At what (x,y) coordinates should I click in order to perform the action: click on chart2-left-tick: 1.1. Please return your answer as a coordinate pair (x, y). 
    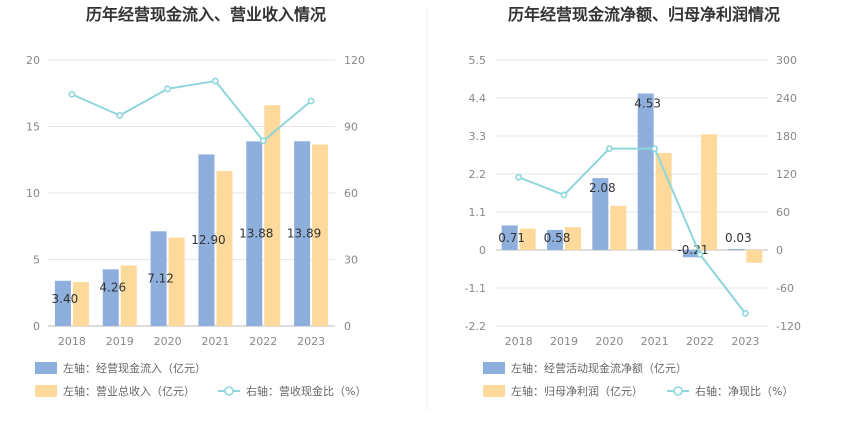
    Looking at the image, I should click on (478, 212).